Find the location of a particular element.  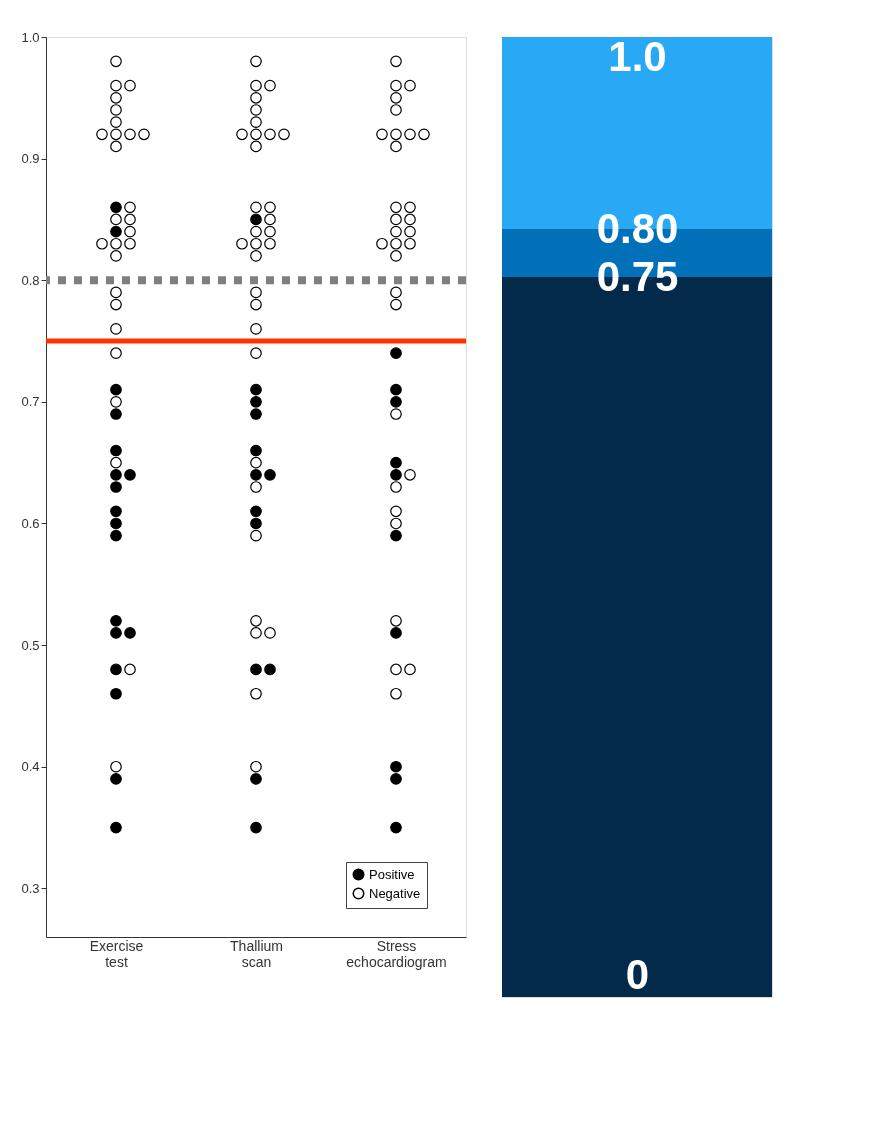

x-tick-label: Exercise test is located at coordinates (116, 953).